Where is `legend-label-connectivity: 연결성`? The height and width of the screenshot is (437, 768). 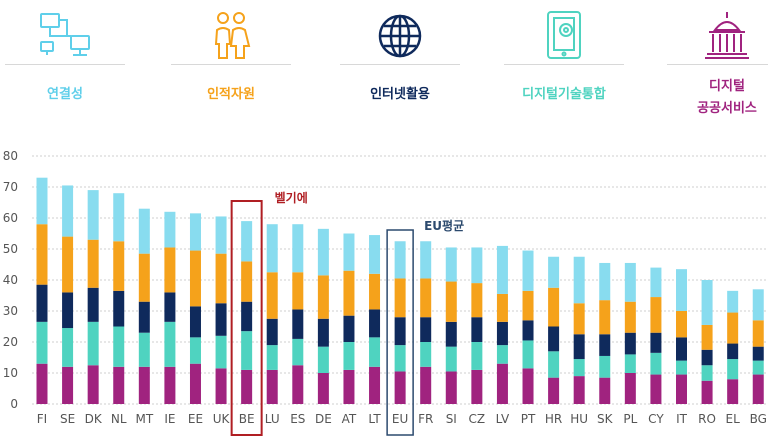
legend-label-connectivity: 연결성 is located at coordinates (65, 94).